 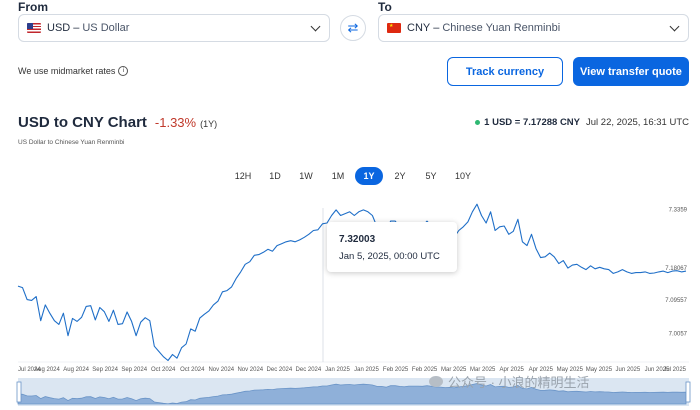 What do you see at coordinates (389, 256) in the screenshot?
I see `tooltip-date: Jan 5, 2025, 00:00 UTC` at bounding box center [389, 256].